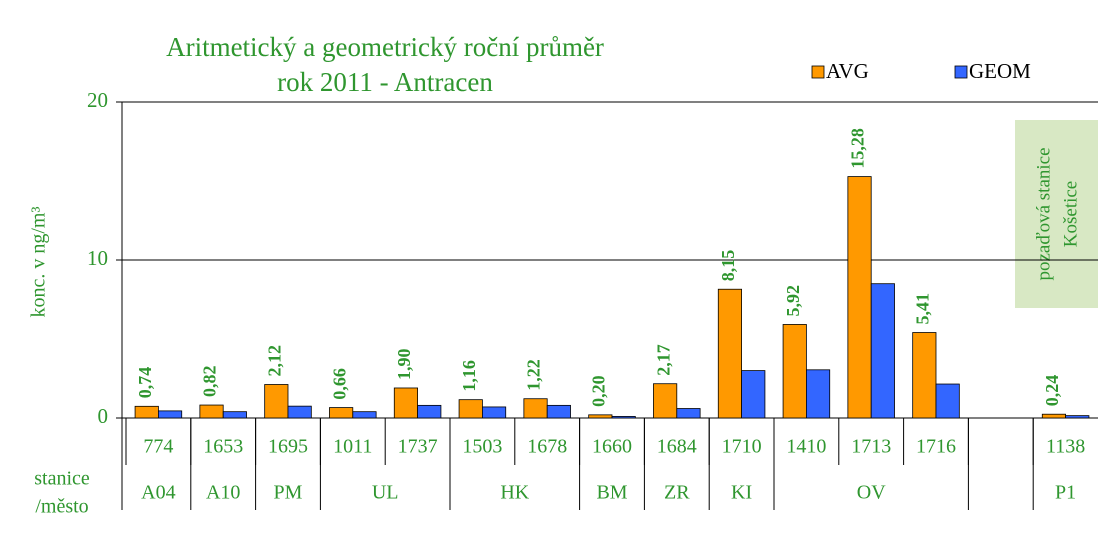  Describe the element at coordinates (514, 493) in the screenshot. I see `group-label: HK` at that location.